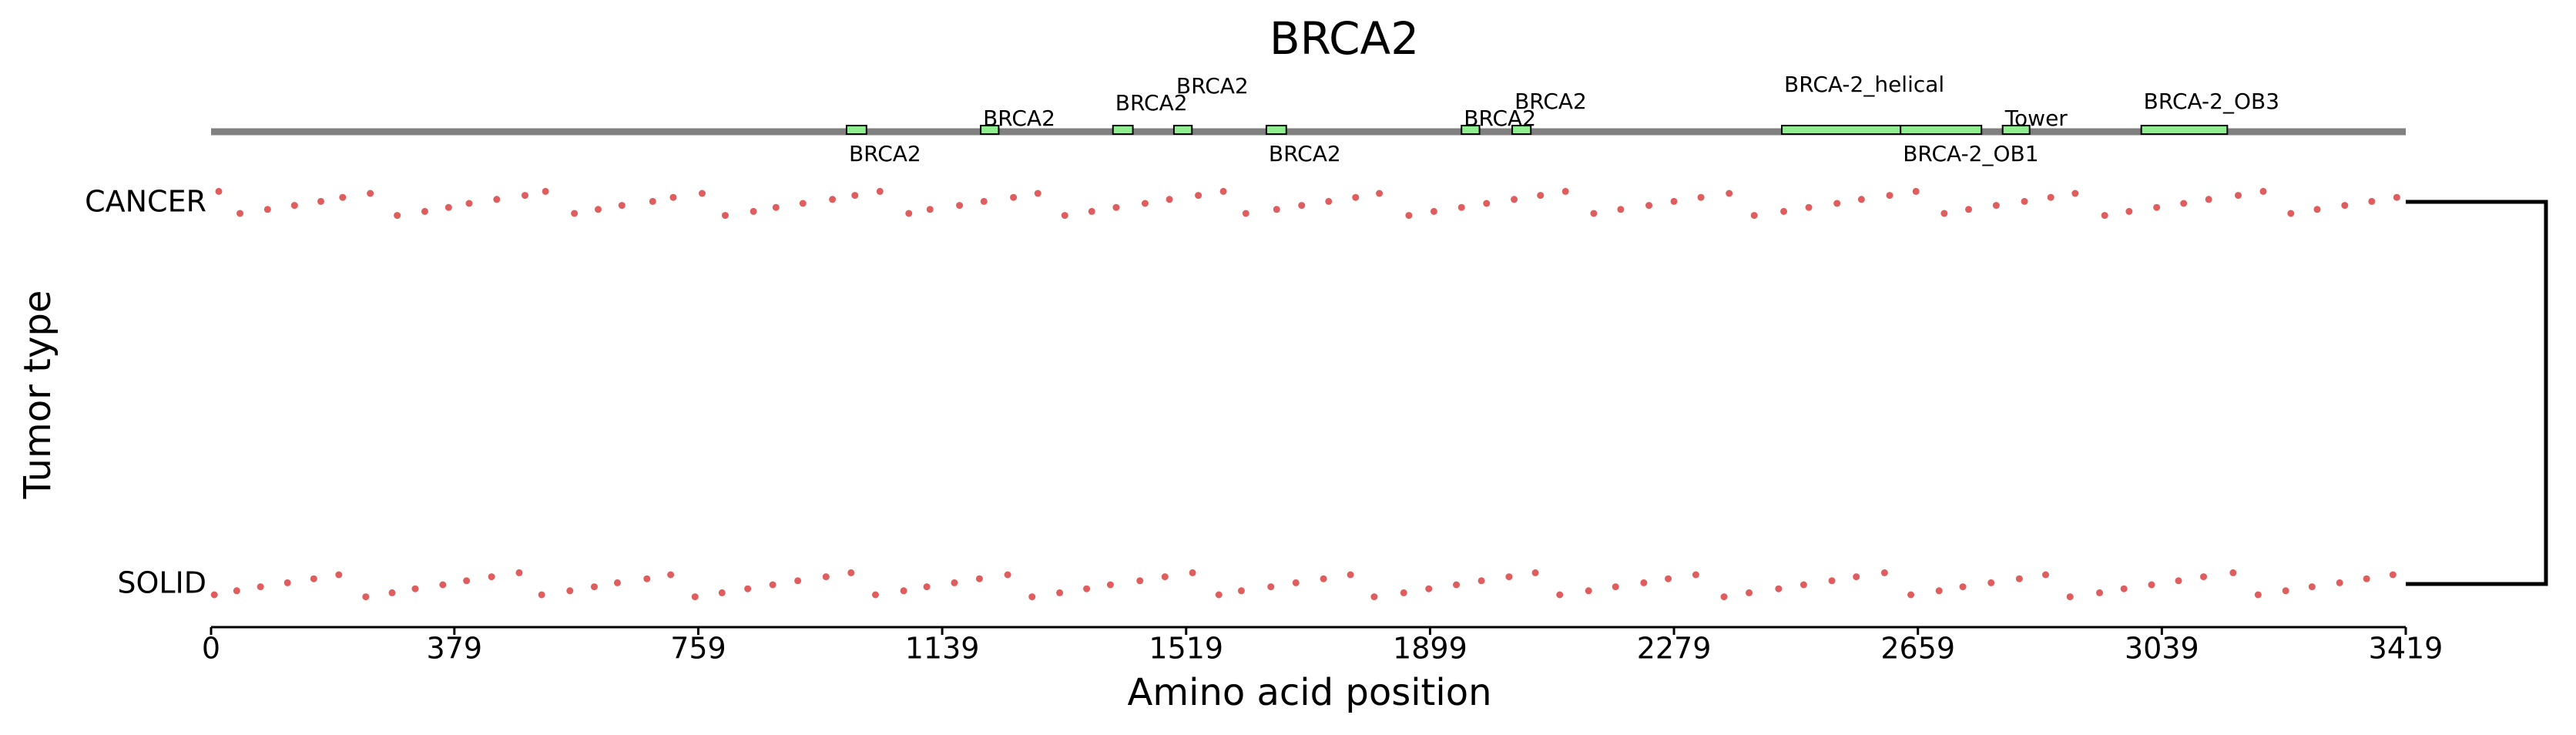 This screenshot has height=735, width=2576. Describe the element at coordinates (1186, 649) in the screenshot. I see `x-tick-label: 1519` at that location.